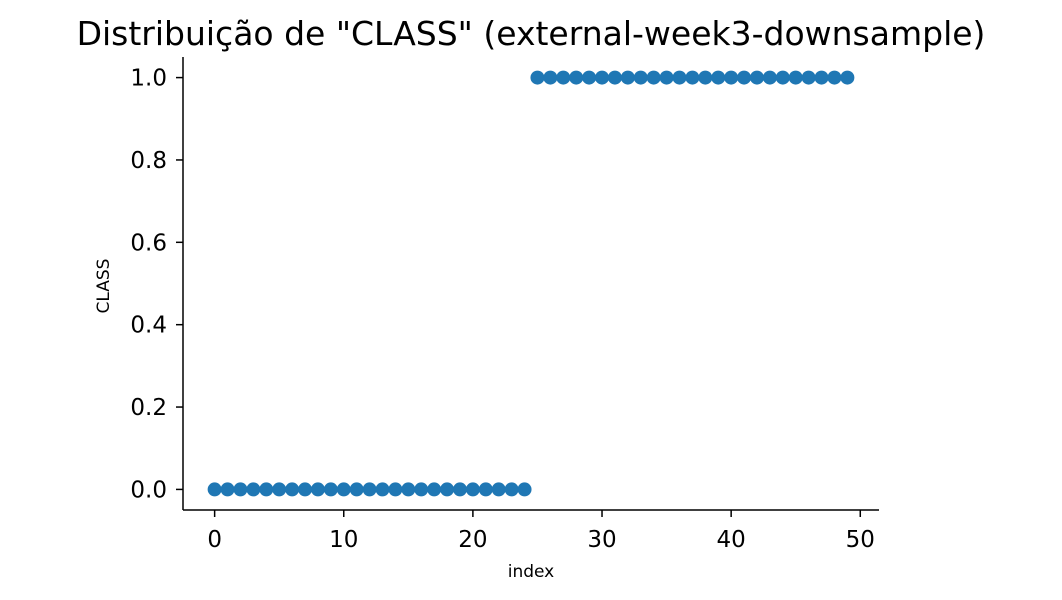  Describe the element at coordinates (472, 540) in the screenshot. I see `x-tick-label: 20` at that location.